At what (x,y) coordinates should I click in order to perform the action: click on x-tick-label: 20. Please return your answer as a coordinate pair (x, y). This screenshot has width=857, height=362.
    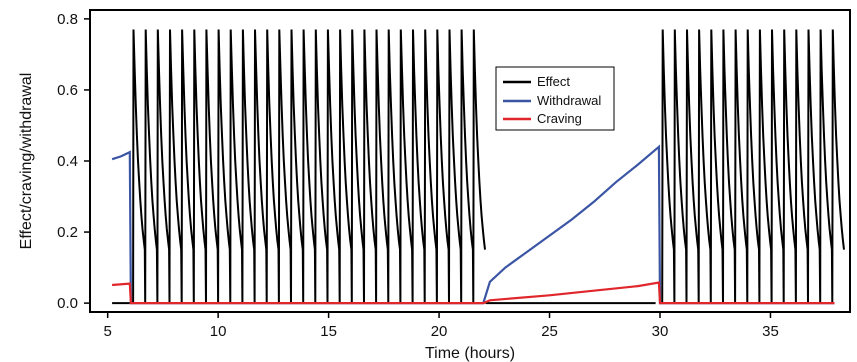
    Looking at the image, I should click on (439, 331).